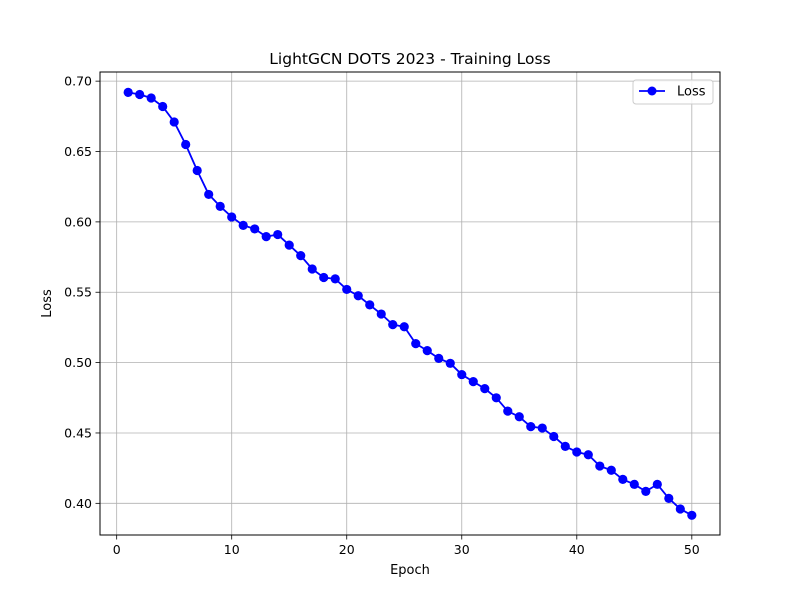 The image size is (800, 604). Describe the element at coordinates (78, 503) in the screenshot. I see `y-tick-label: 0.40` at that location.